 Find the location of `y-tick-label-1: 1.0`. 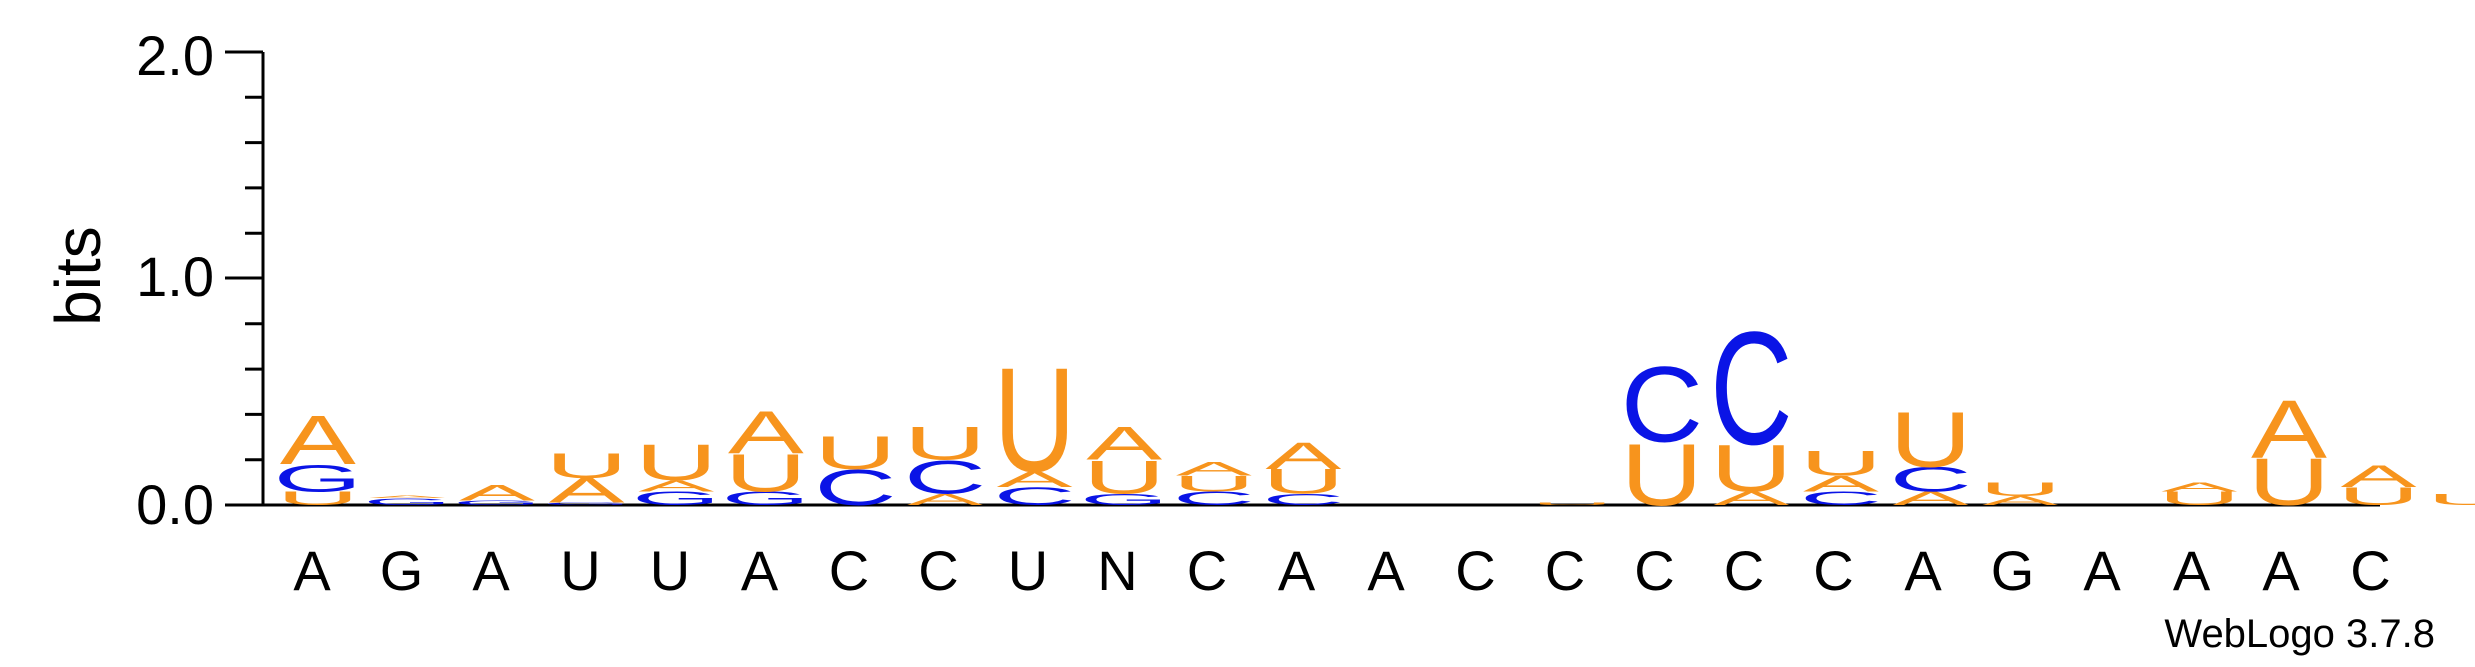

y-tick-label-1: 1.0 is located at coordinates (175, 276).